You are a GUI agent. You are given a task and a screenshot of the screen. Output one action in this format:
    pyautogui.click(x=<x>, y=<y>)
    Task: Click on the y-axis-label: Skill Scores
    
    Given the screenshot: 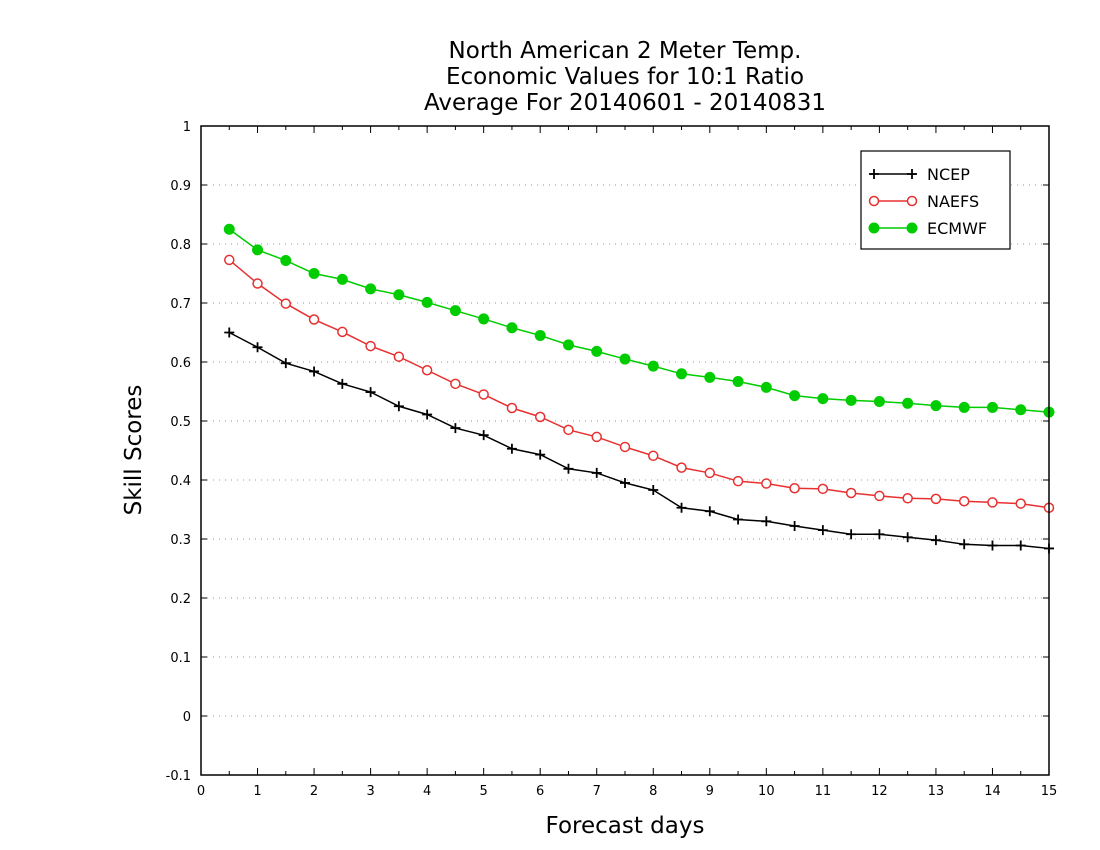 What is the action you would take?
    pyautogui.click(x=134, y=450)
    